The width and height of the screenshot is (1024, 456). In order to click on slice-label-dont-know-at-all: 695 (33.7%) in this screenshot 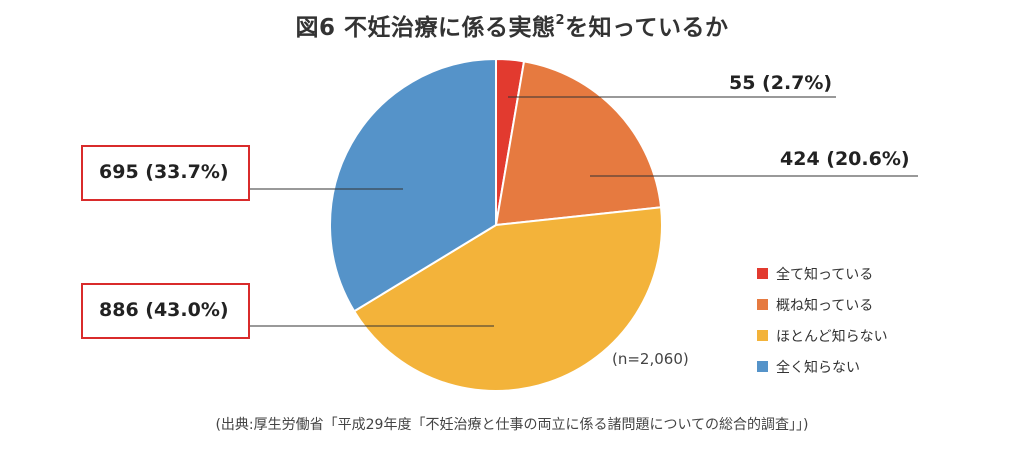, I will do `click(164, 172)`.